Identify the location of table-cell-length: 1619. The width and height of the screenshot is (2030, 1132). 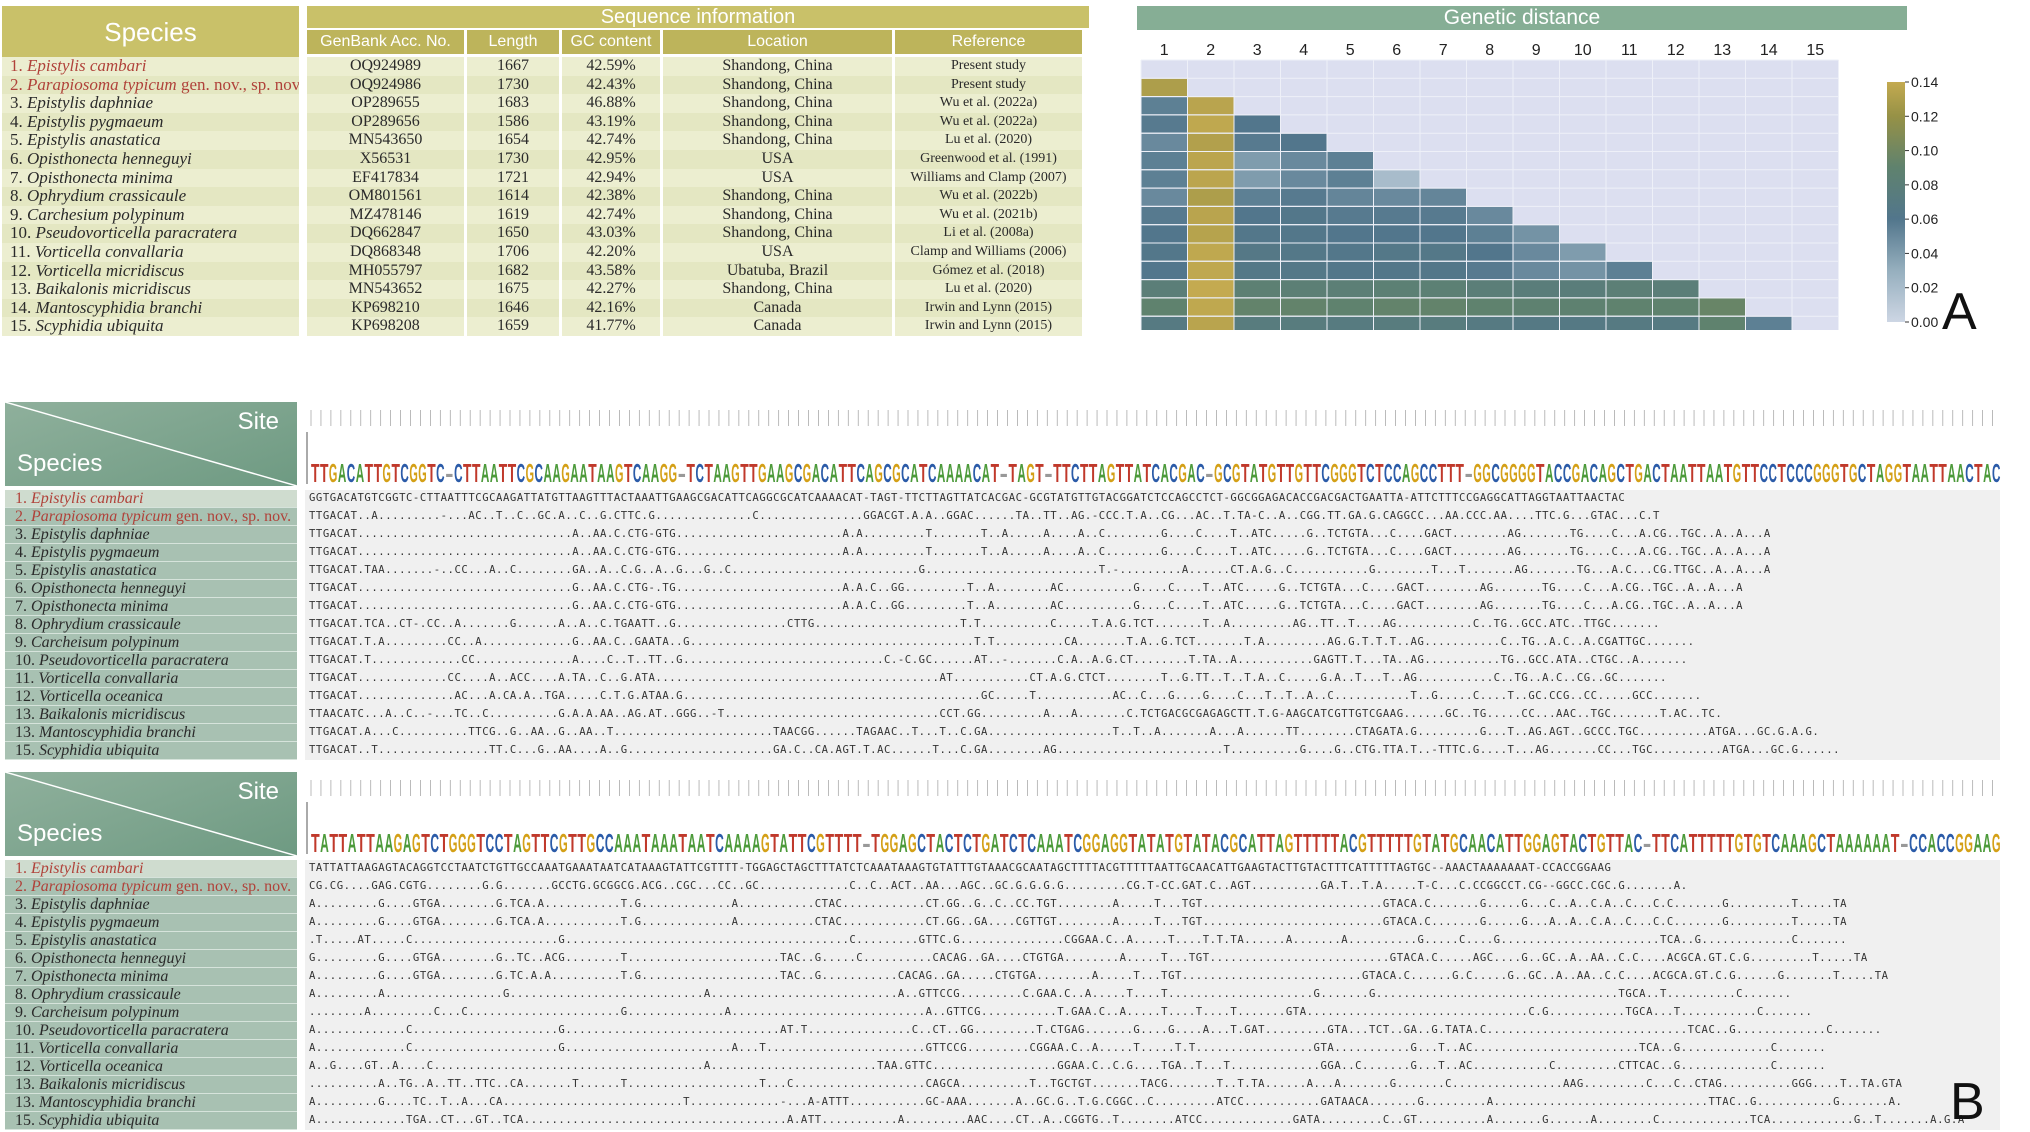
(513, 215).